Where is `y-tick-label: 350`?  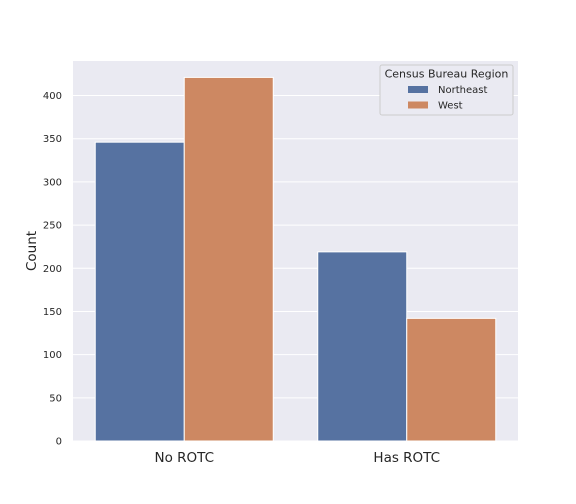
y-tick-label: 350 is located at coordinates (52, 139).